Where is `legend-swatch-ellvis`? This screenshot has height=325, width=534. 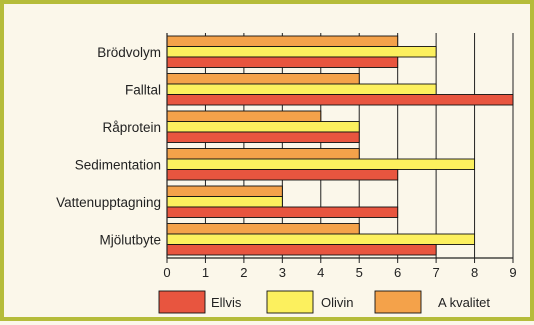
legend-swatch-ellvis is located at coordinates (182, 302).